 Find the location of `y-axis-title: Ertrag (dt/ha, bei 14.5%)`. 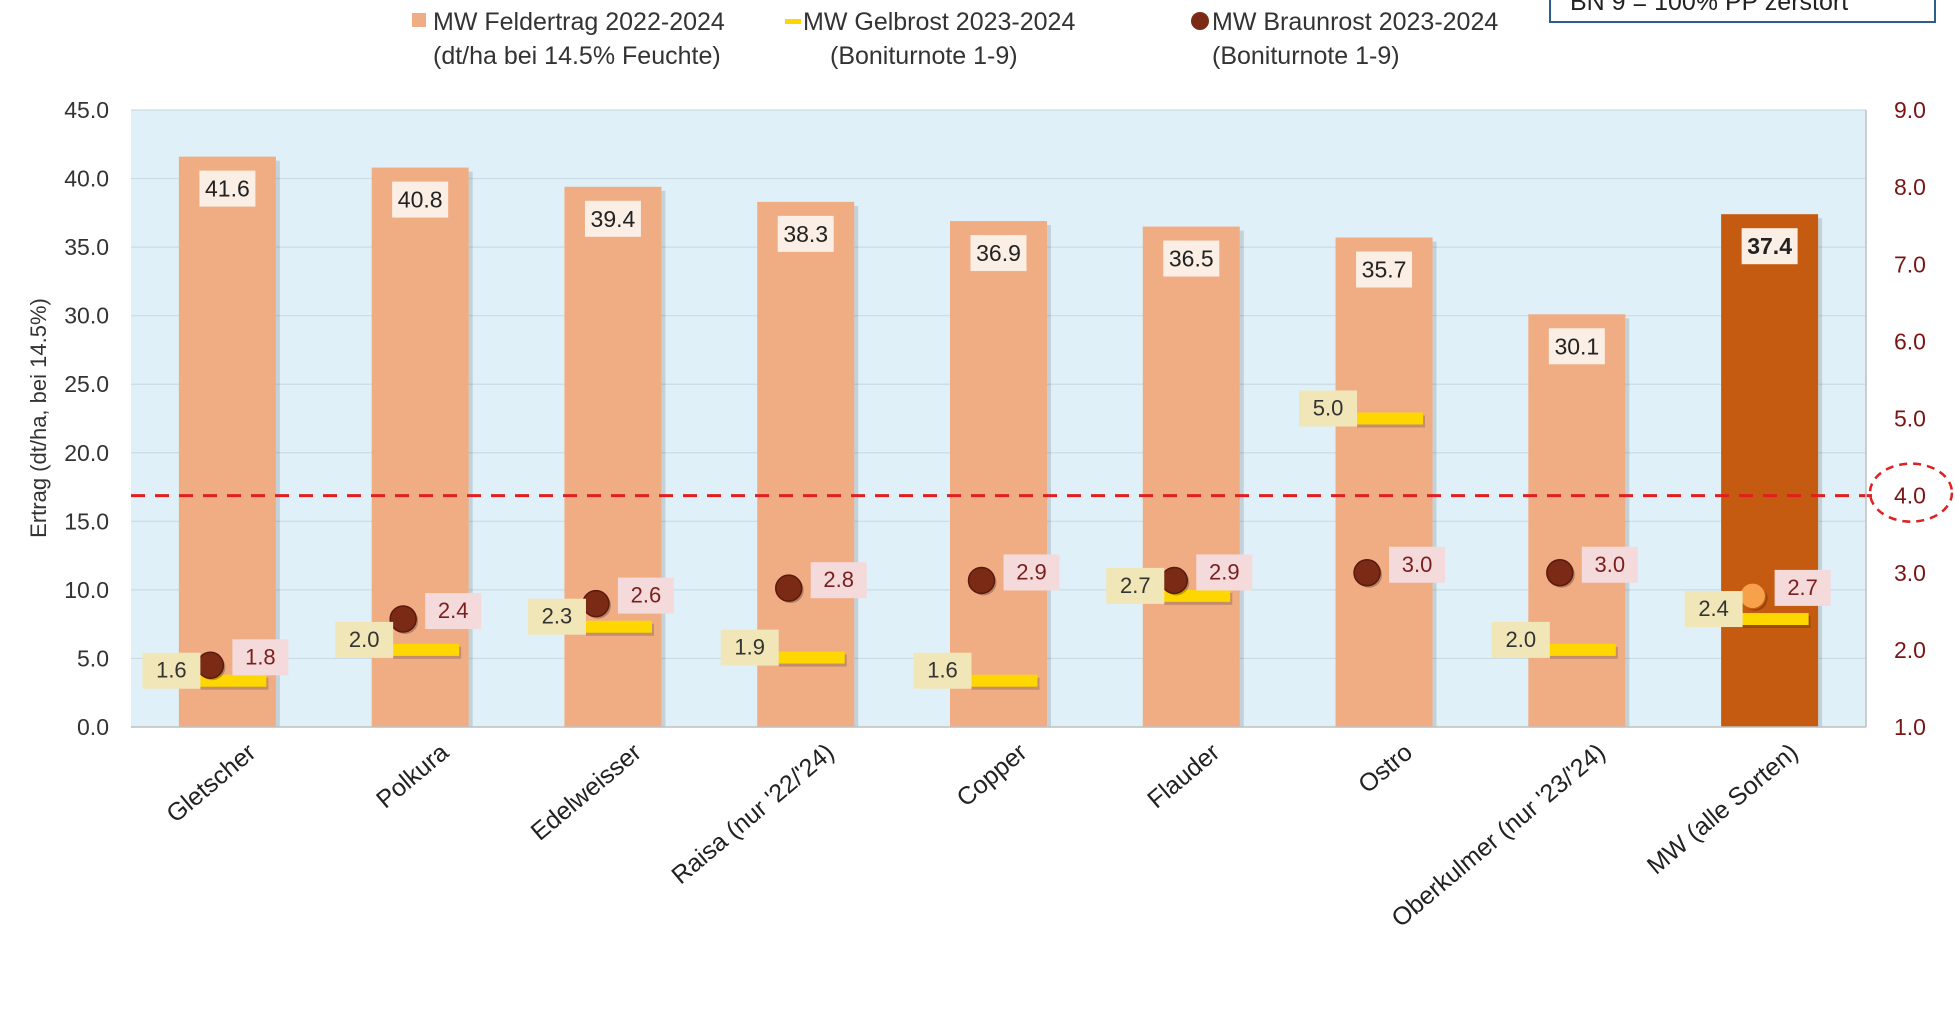

y-axis-title: Ertrag (dt/ha, bei 14.5%) is located at coordinates (38, 418).